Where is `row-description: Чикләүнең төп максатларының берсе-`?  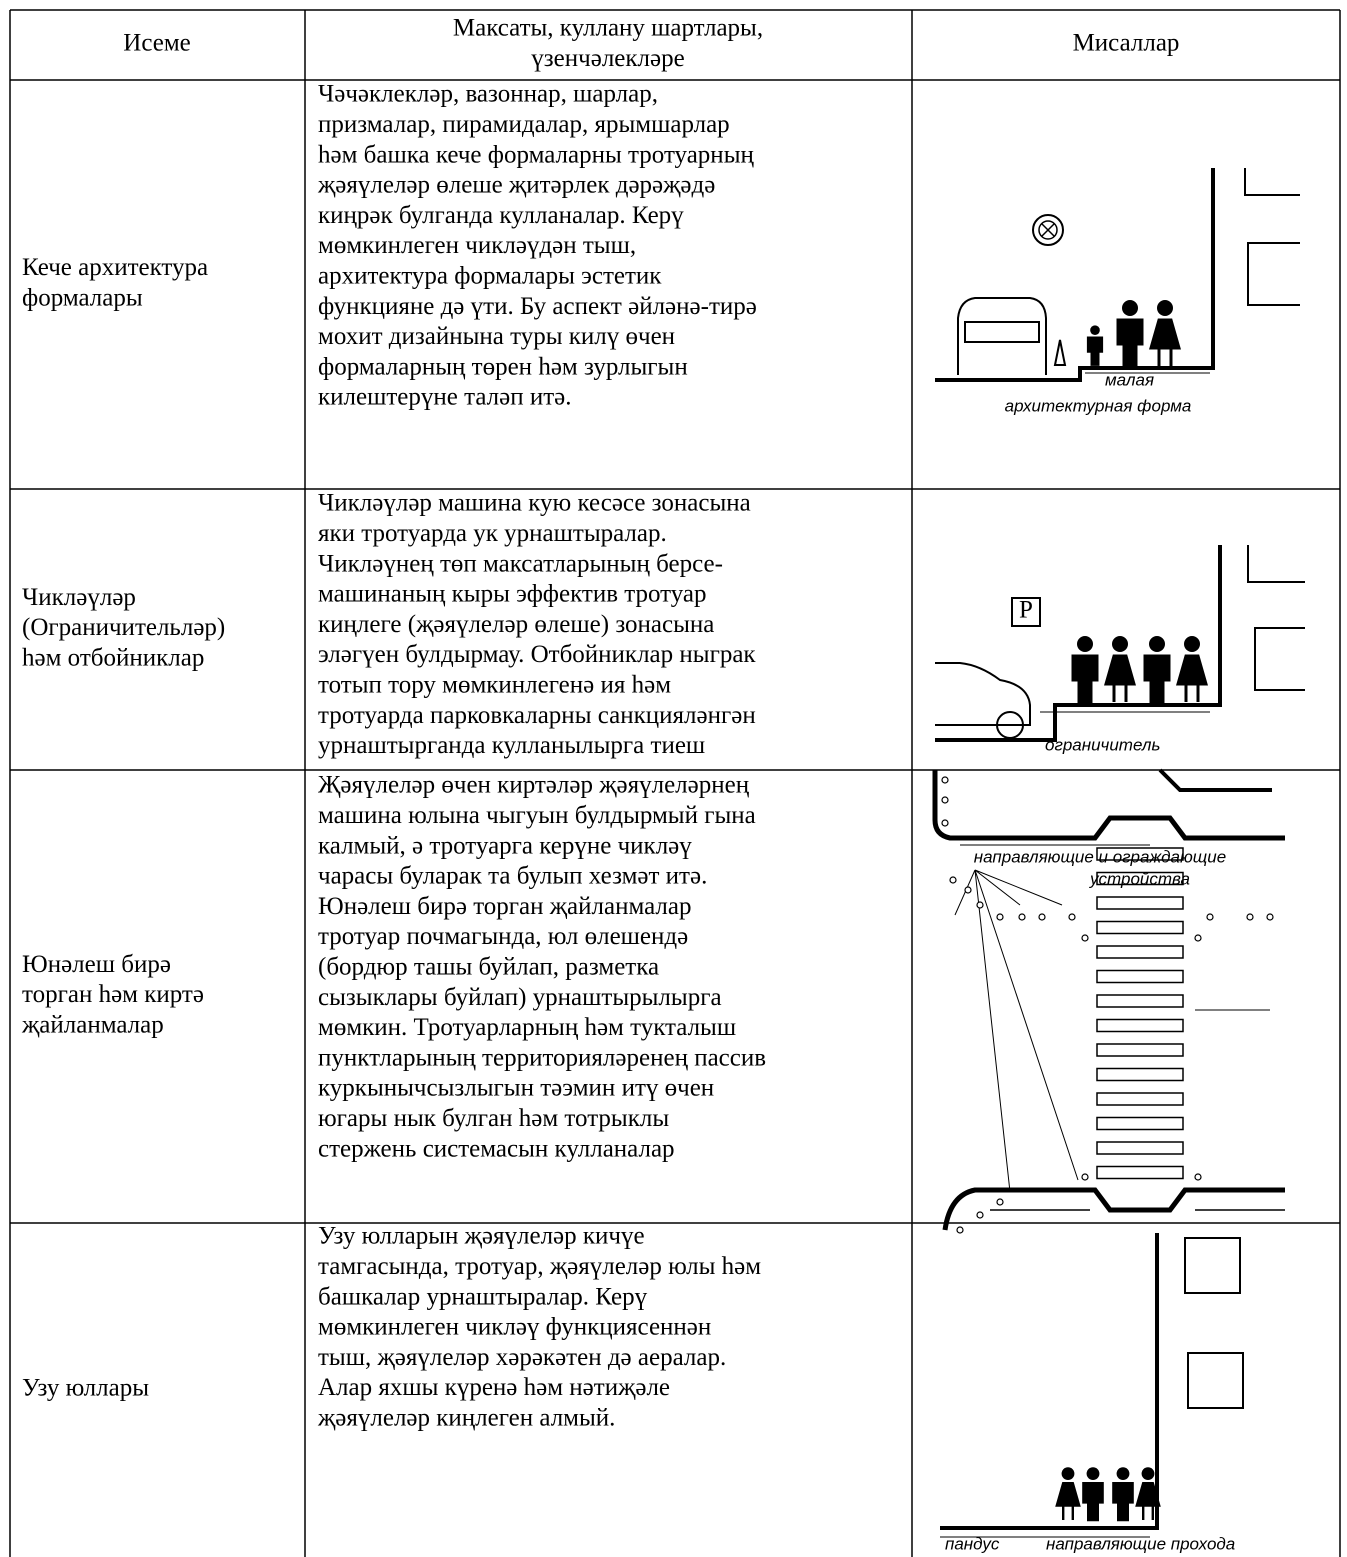
row-description: Чикләүнең төп максатларының берсе- is located at coordinates (520, 563).